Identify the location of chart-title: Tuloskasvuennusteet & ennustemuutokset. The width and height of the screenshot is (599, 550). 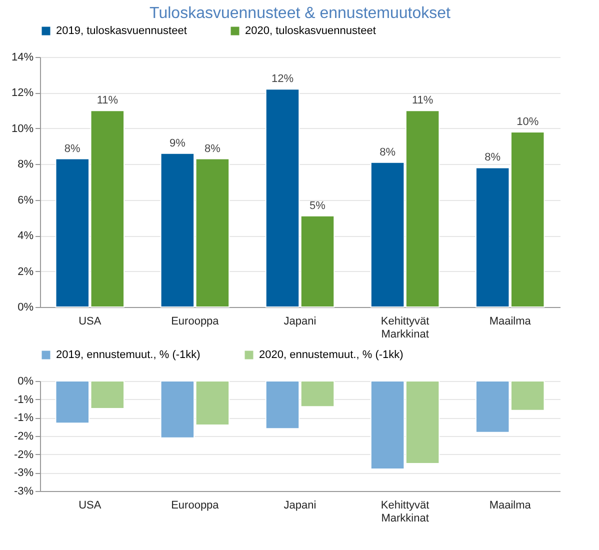
(301, 13).